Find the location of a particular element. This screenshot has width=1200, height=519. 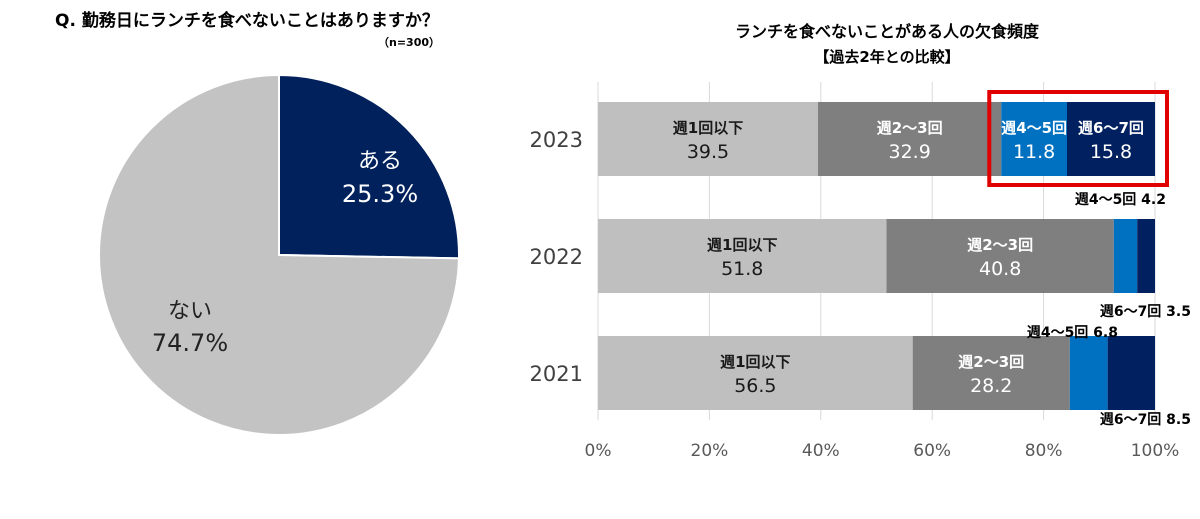

x-tick-label: 0% is located at coordinates (598, 451).